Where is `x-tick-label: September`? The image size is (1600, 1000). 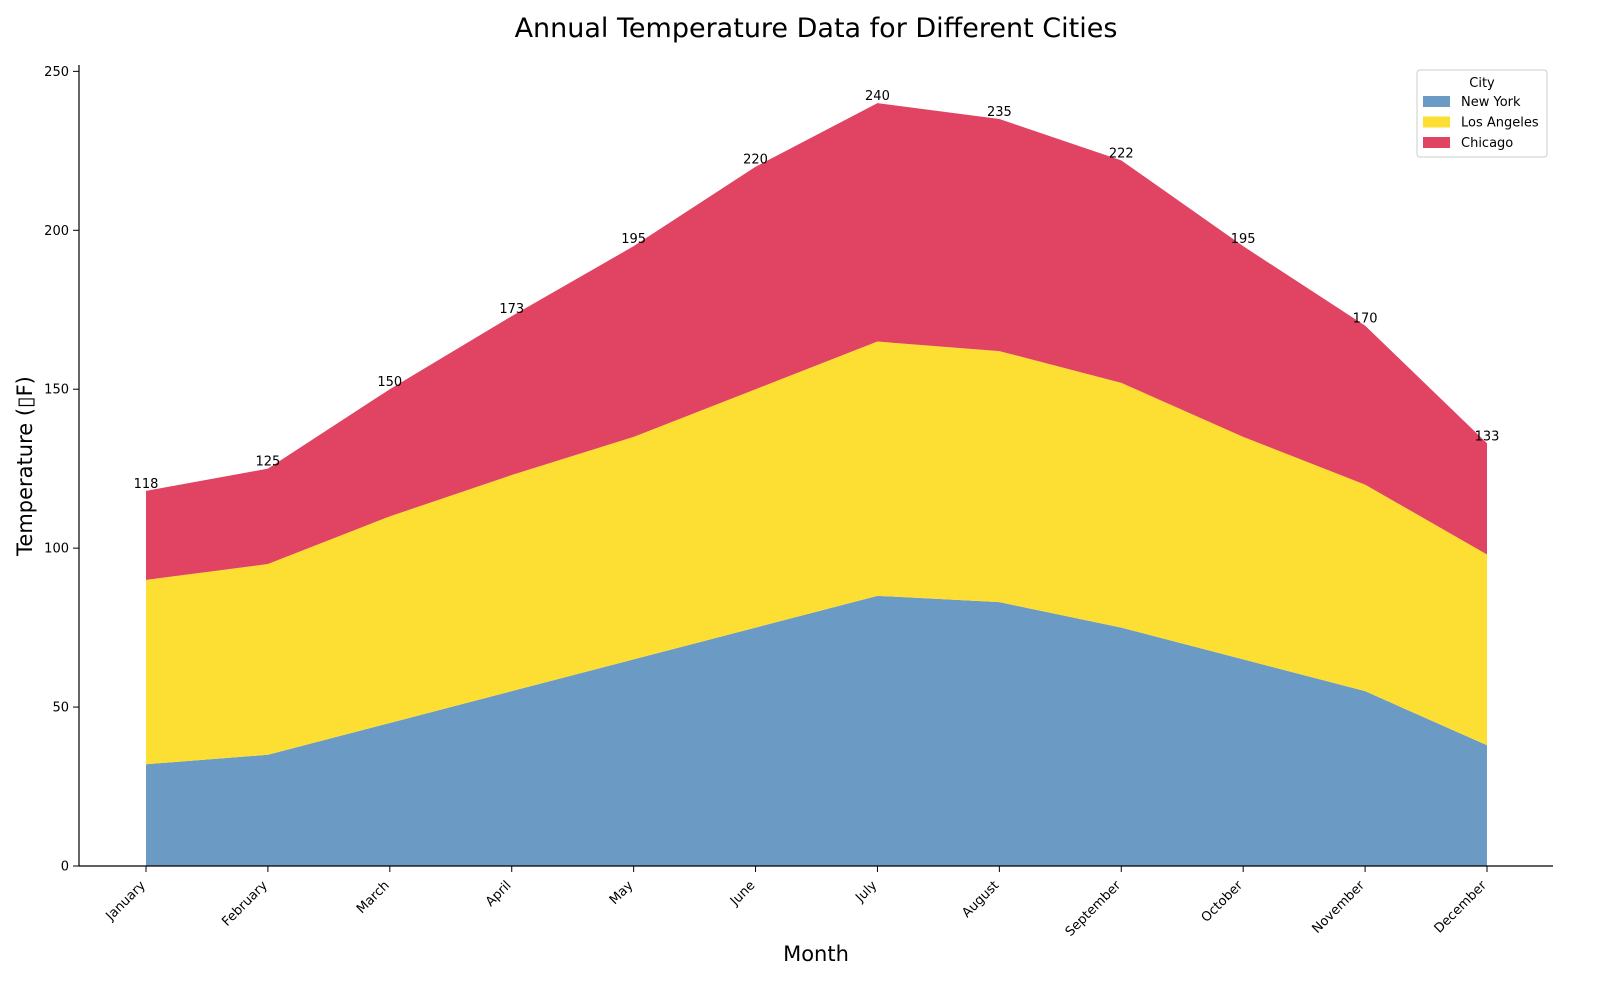
x-tick-label: September is located at coordinates (1094, 909).